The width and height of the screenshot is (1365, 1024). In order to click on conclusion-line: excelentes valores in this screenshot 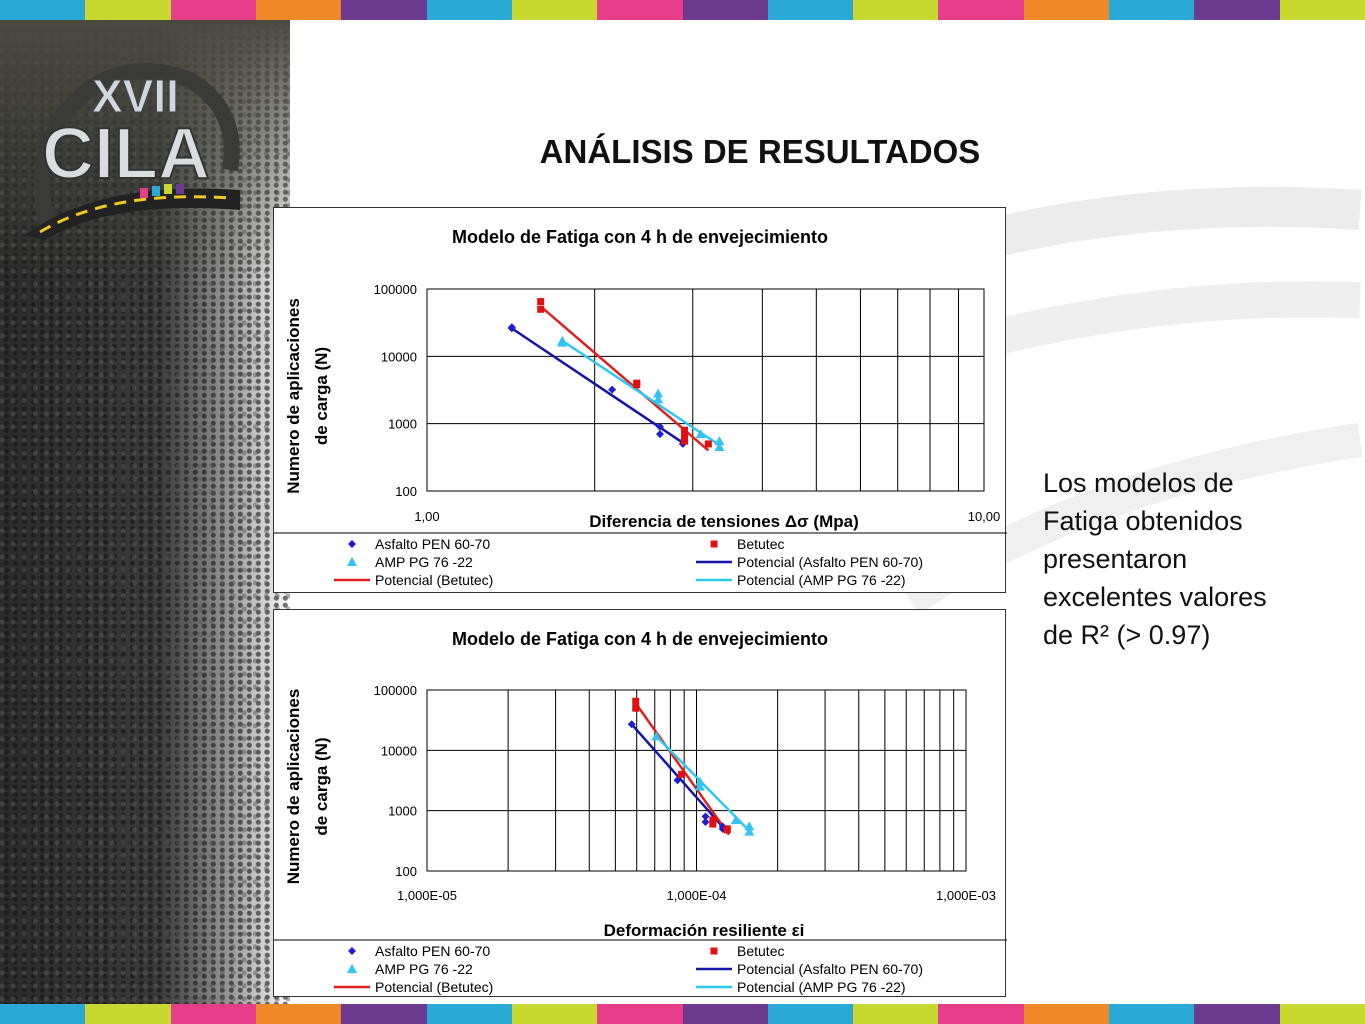, I will do `click(1155, 597)`.